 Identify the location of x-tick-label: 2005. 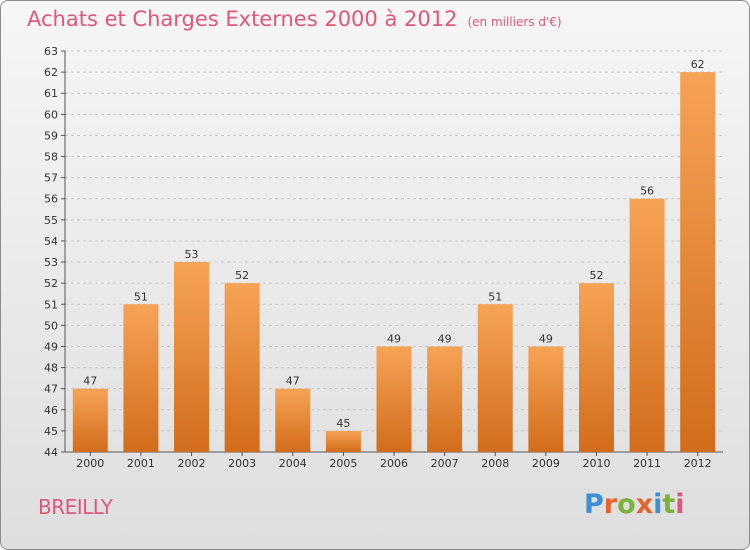
(343, 463).